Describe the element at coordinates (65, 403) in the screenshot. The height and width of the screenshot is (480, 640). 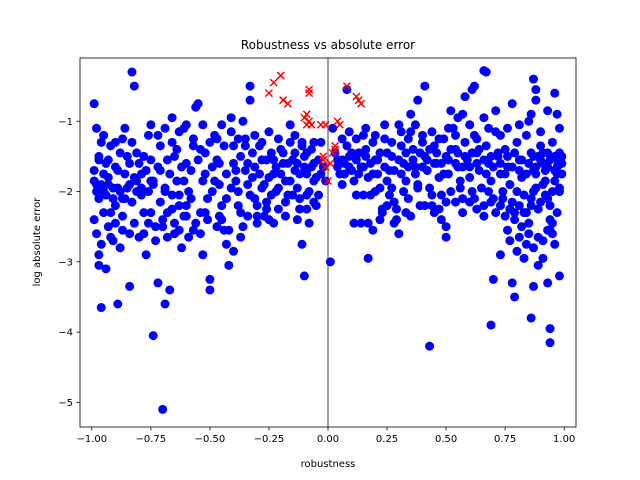
I see `y-tick-label: −5` at that location.